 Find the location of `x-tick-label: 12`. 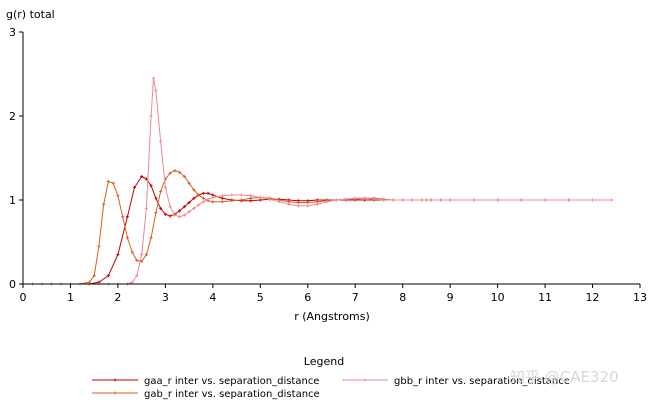

x-tick-label: 12 is located at coordinates (593, 297).